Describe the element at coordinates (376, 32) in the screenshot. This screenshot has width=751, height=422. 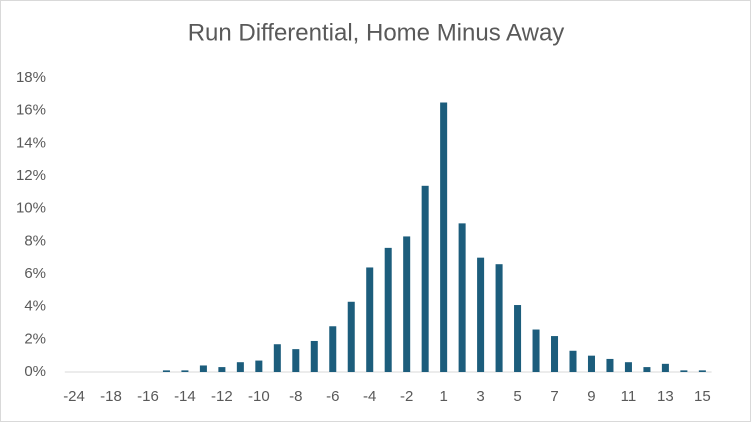
I see `chart-title: Run Differential, Home Minus Away` at that location.